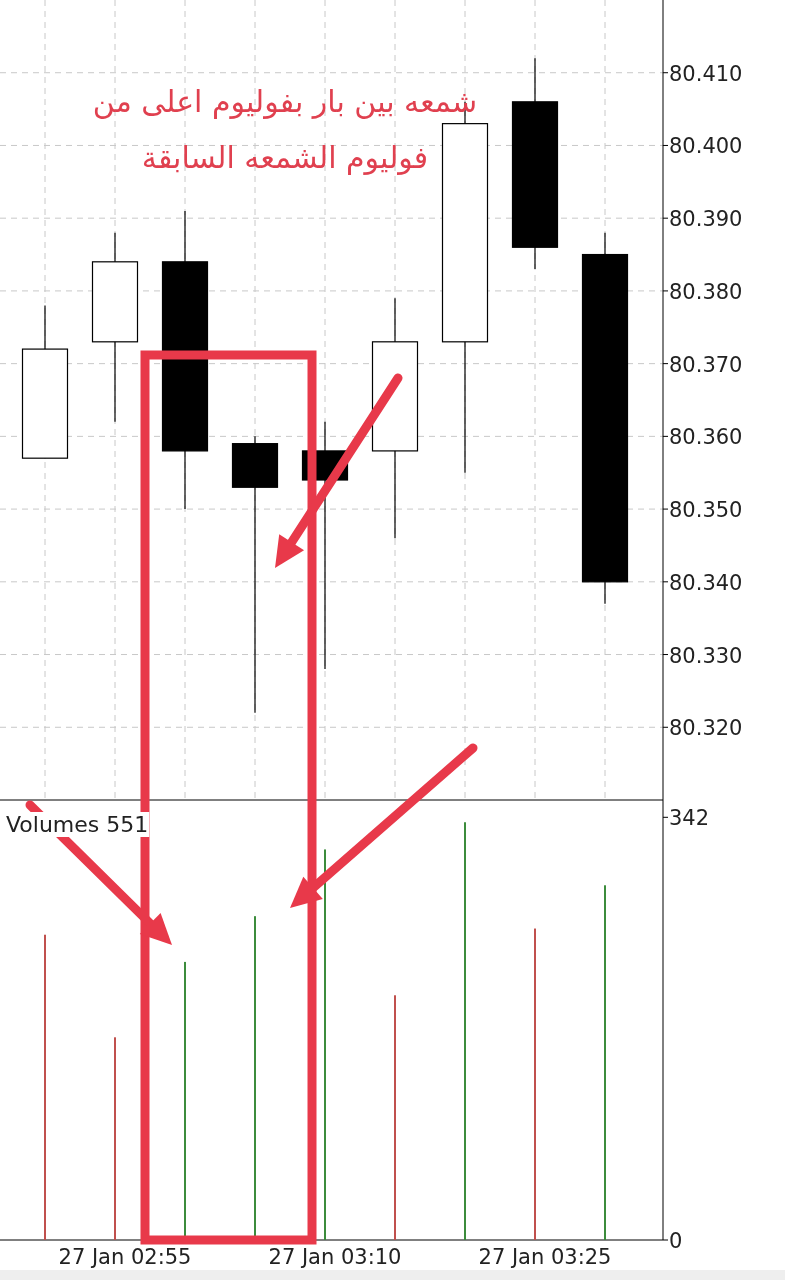 Image resolution: width=785 pixels, height=1280 pixels. I want to click on y-tick-label: 0, so click(676, 1241).